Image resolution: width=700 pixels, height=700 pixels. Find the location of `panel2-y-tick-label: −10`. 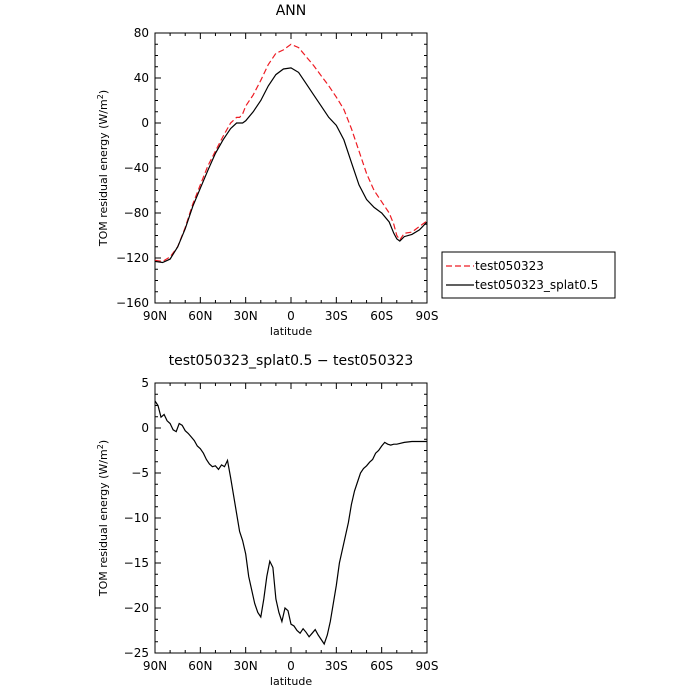

panel2-y-tick-label: −10 is located at coordinates (136, 518).